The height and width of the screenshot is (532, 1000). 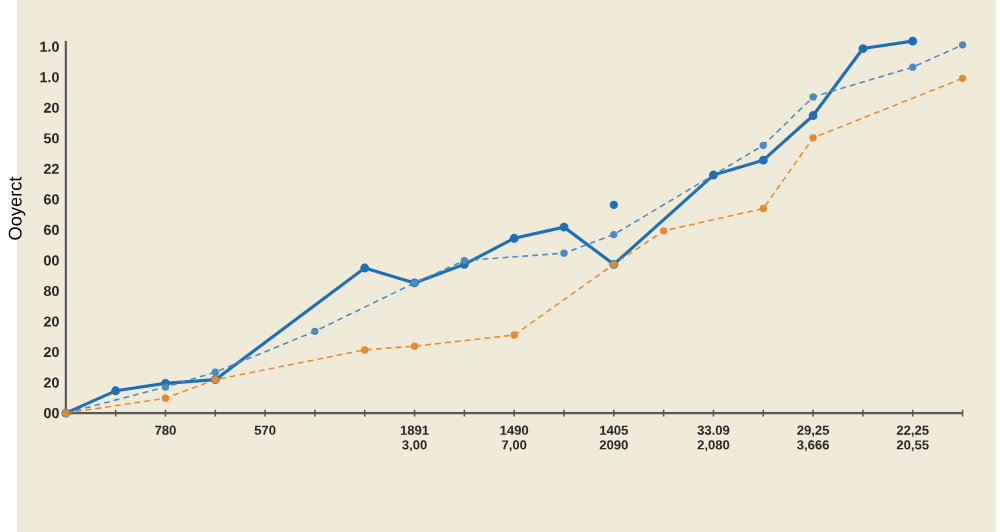 What do you see at coordinates (17, 208) in the screenshot?
I see `y-axis-title: Ooyerct` at bounding box center [17, 208].